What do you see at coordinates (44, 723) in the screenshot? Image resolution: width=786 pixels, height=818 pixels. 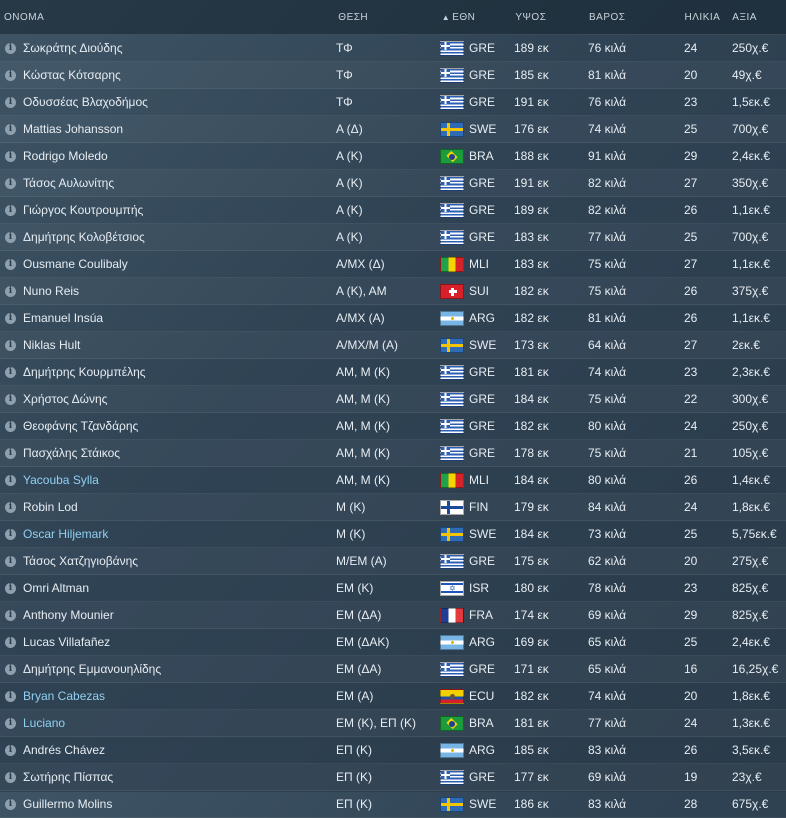 I see `player-name: Luciano` at bounding box center [44, 723].